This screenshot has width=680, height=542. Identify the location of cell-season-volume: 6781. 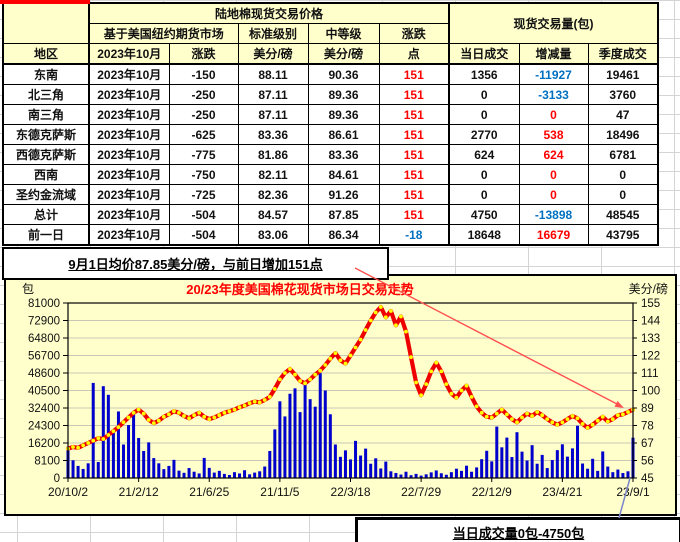
(623, 154).